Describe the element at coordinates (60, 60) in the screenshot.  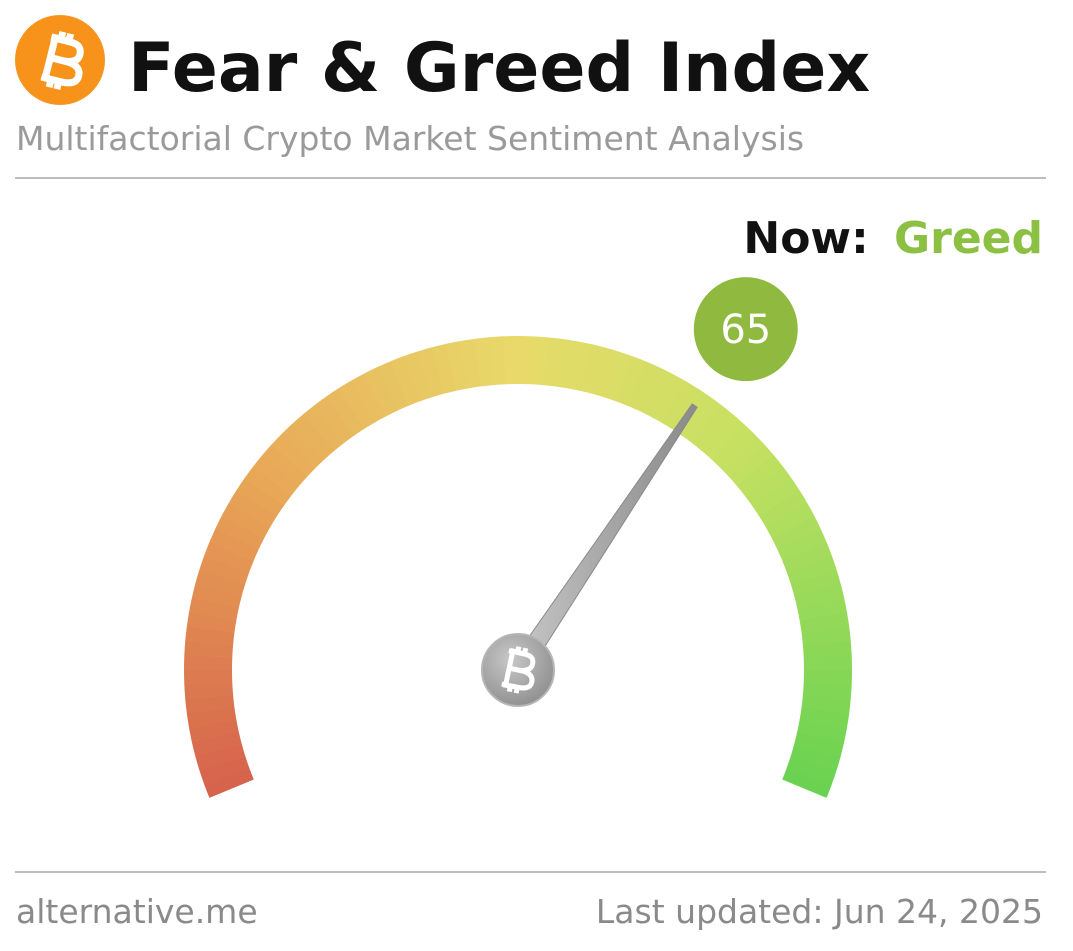
I see `logo` at that location.